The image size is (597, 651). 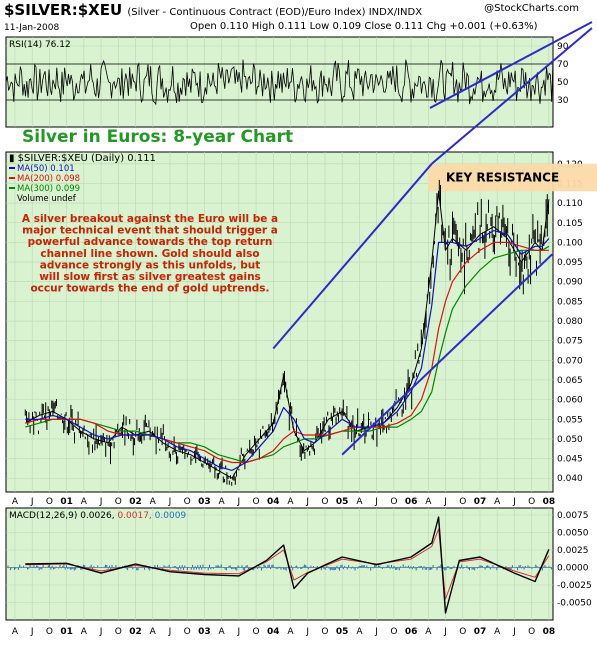 What do you see at coordinates (447, 354) in the screenshot?
I see `channel-line-lower` at bounding box center [447, 354].